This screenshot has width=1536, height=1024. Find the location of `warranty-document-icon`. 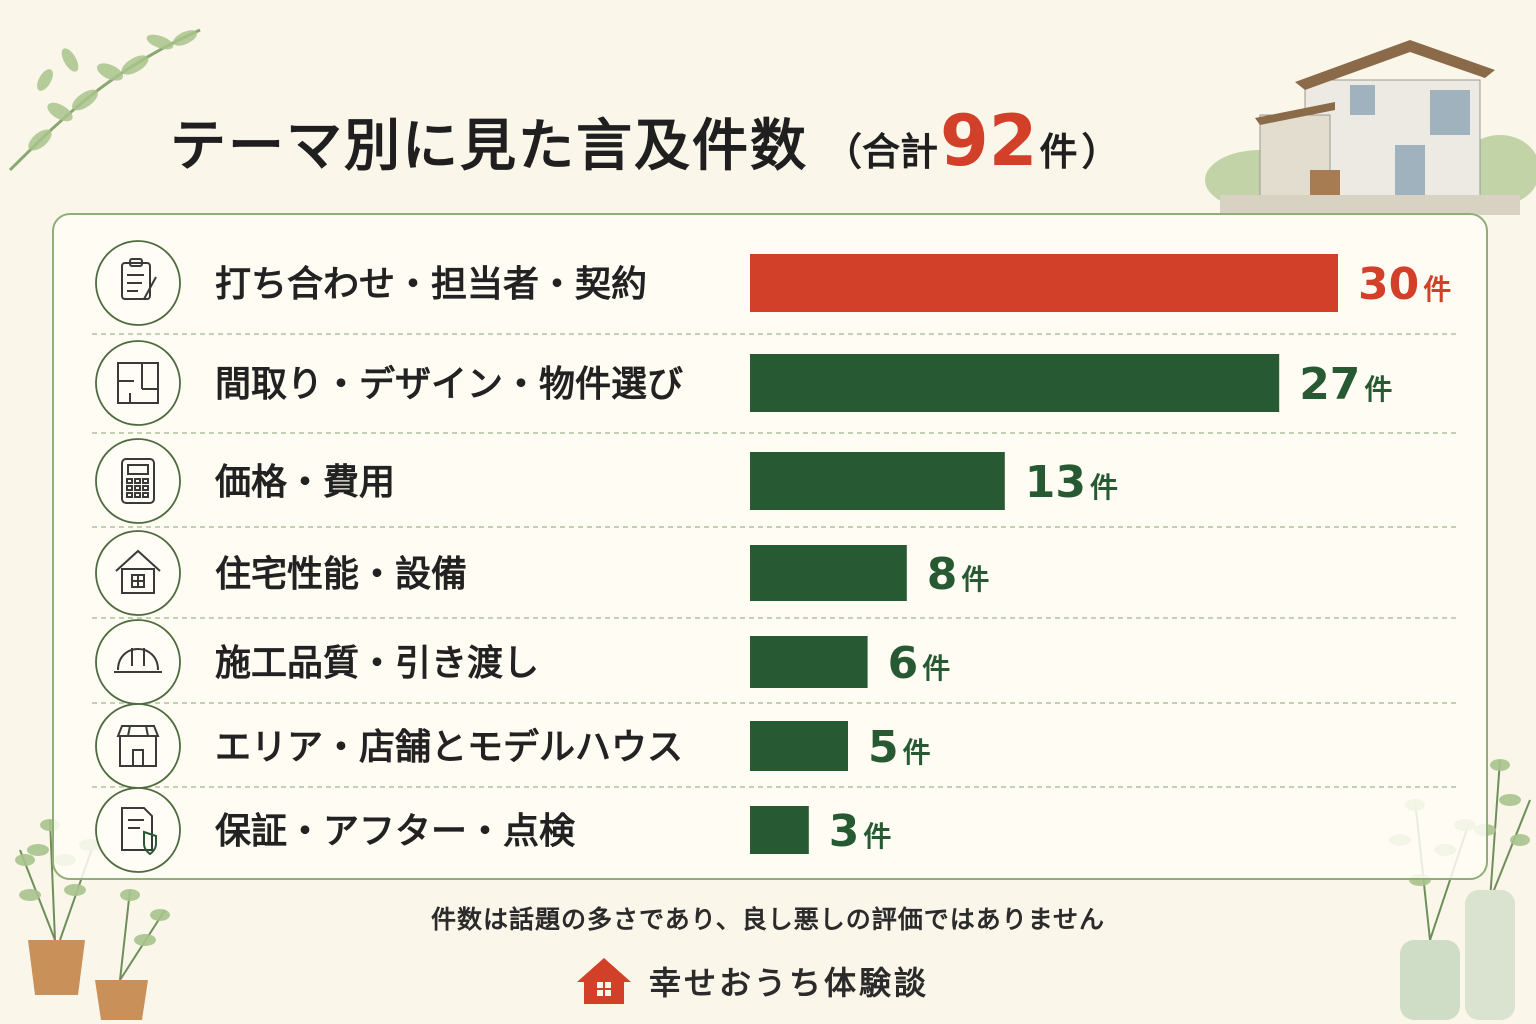

warranty-document-icon is located at coordinates (138, 830).